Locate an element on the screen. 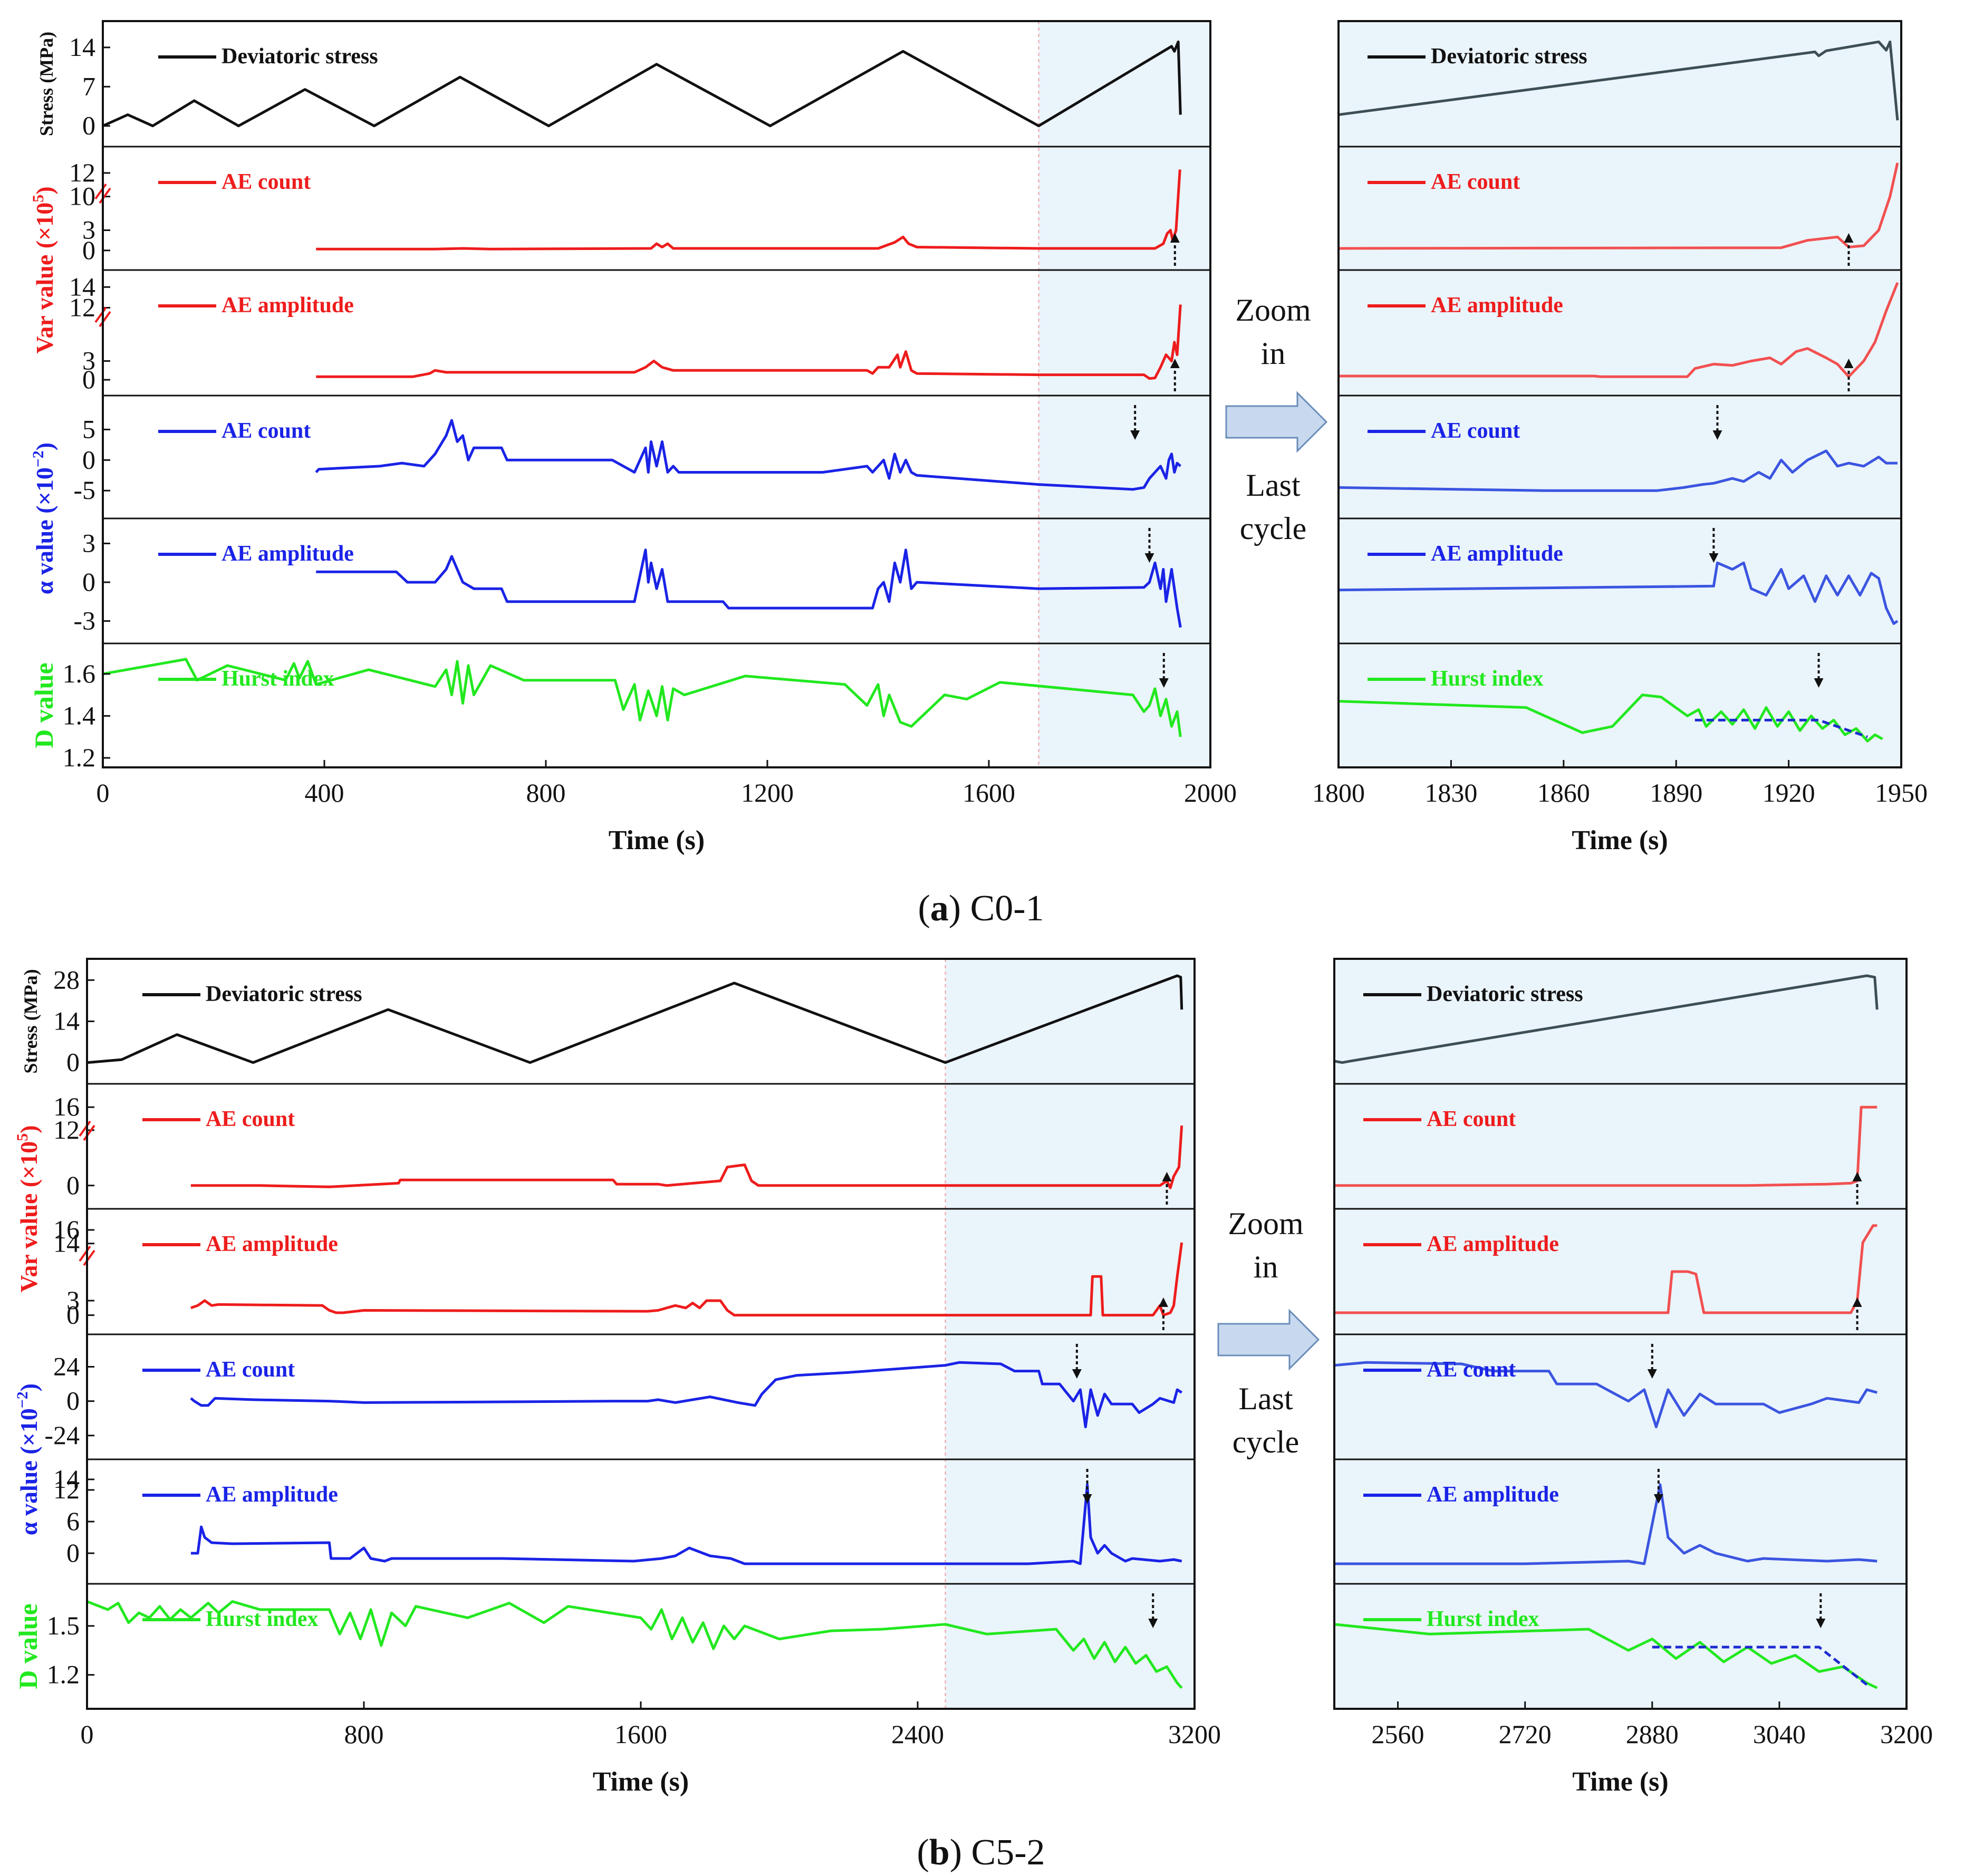 This screenshot has width=1964, height=1876. panel-alpha_amp: AE amplitude is located at coordinates (1619, 576).